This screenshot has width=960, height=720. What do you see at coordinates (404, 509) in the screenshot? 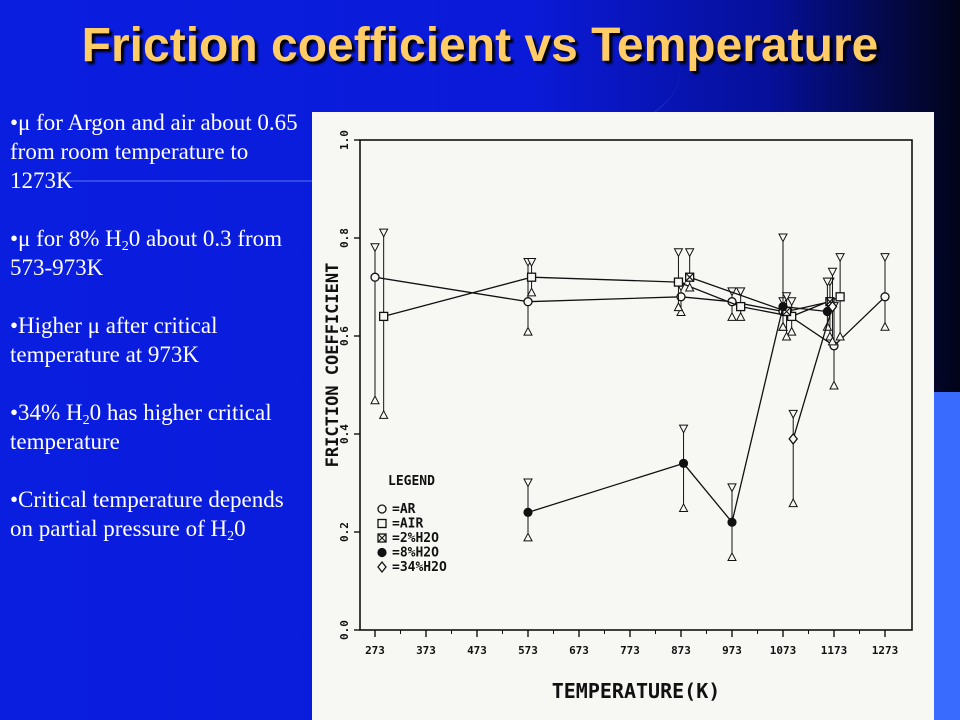
I see `legend-entry: =AR` at bounding box center [404, 509].